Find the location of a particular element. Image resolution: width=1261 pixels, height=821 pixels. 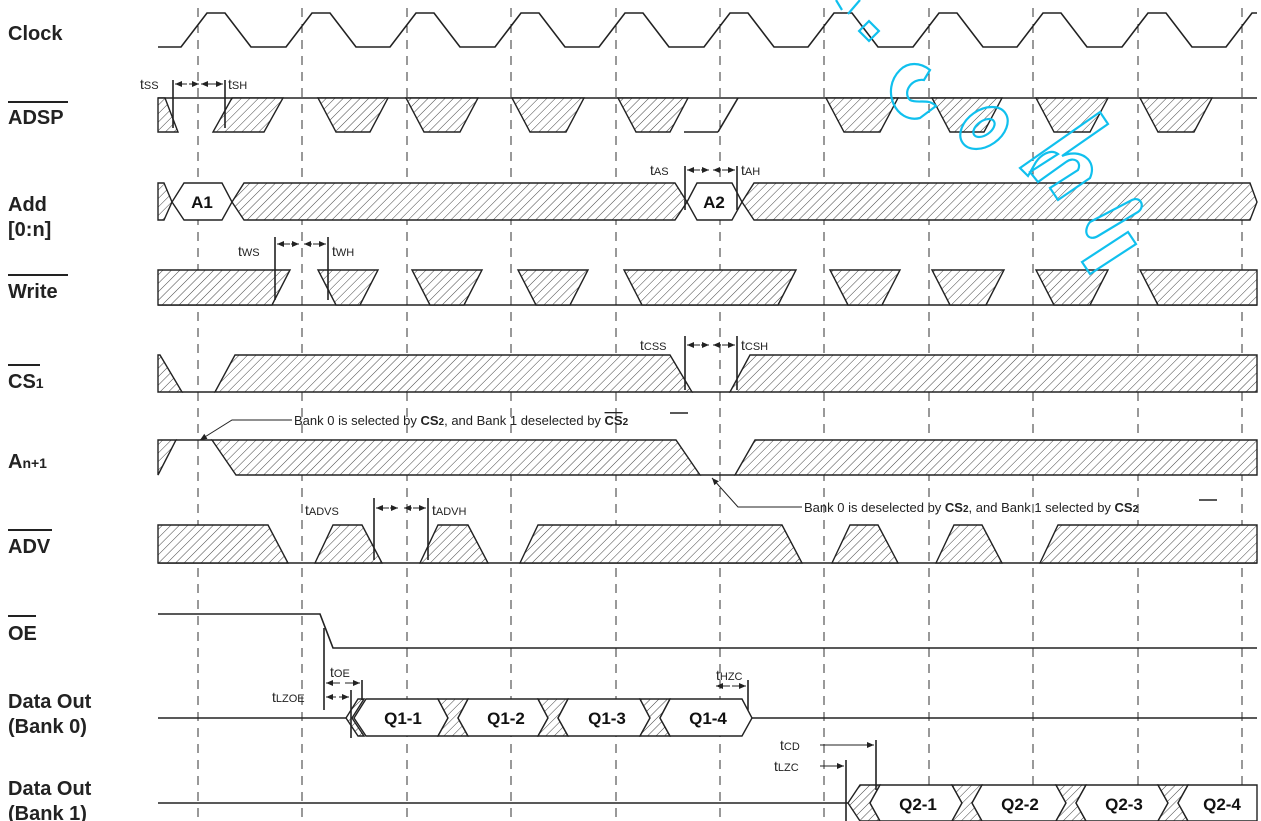

adv-waveform is located at coordinates (707, 544).